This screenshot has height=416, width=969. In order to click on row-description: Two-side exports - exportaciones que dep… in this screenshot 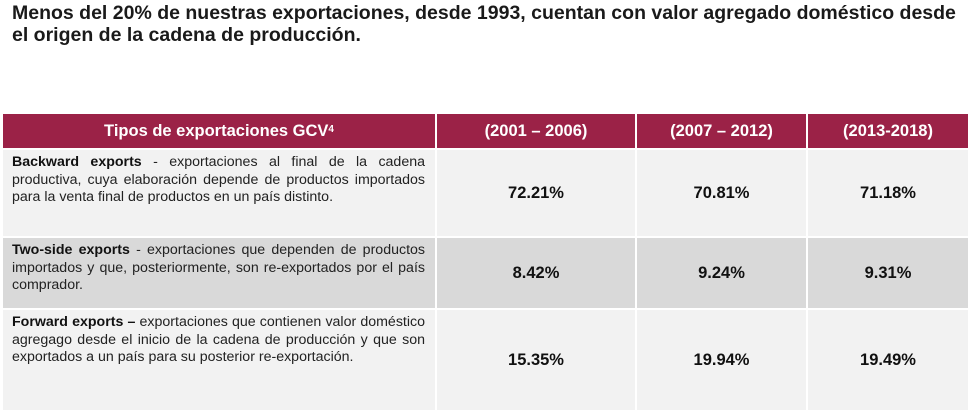, I will do `click(220, 273)`.